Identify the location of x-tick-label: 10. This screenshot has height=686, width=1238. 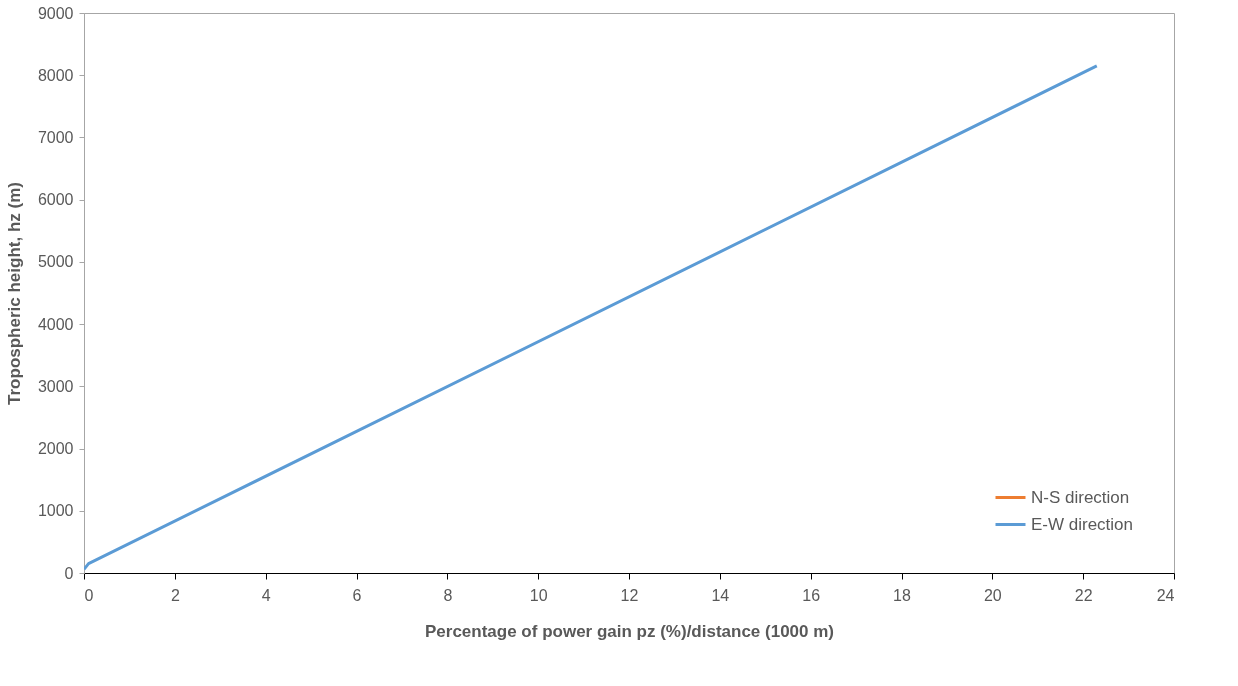
(538, 595).